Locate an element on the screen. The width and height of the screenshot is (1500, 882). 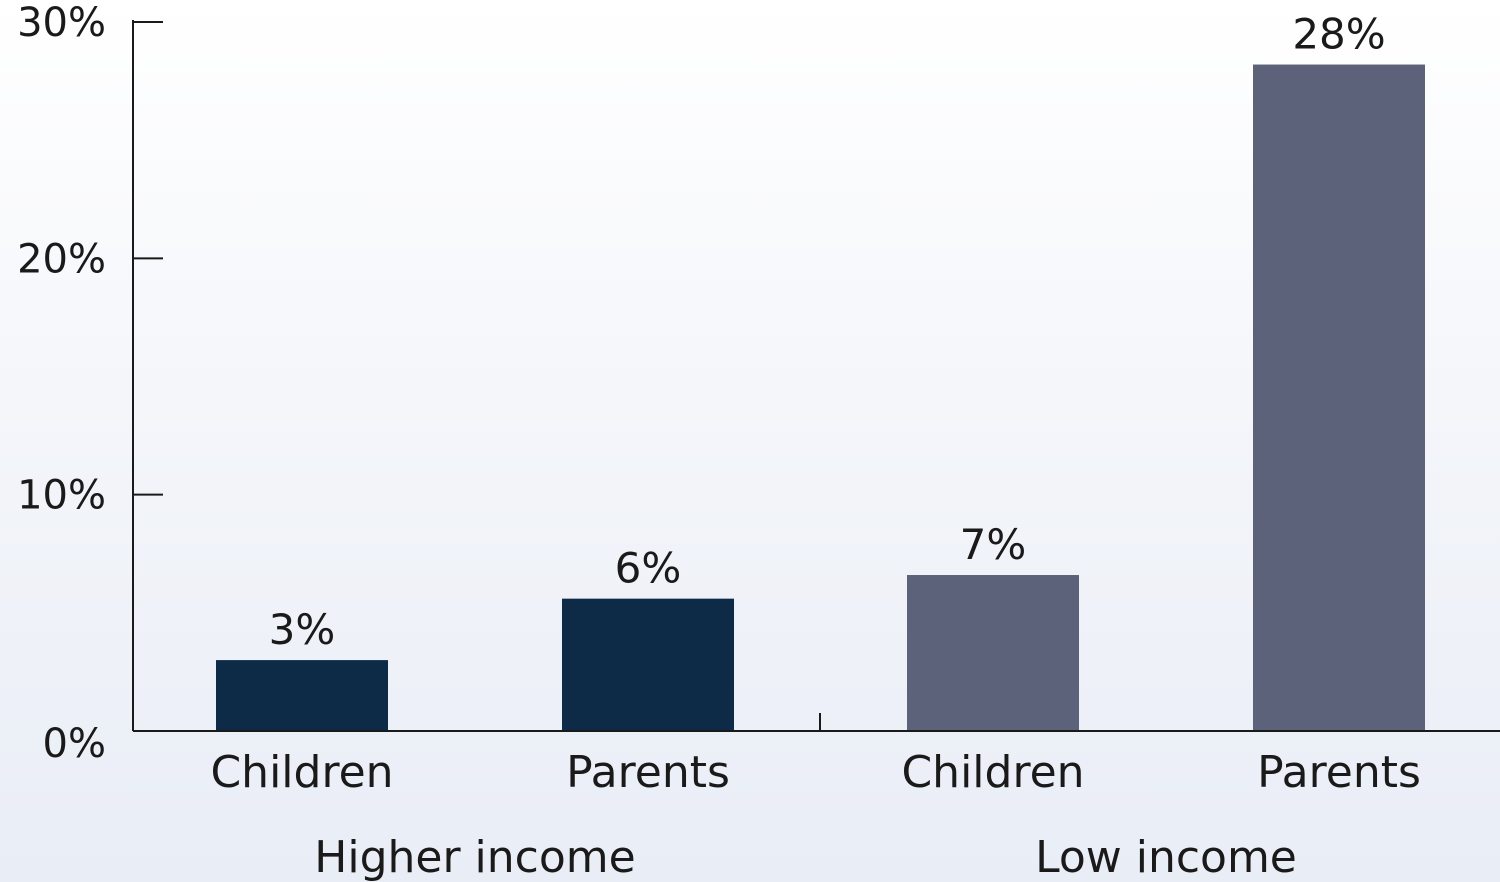
y-tick-label: 30% is located at coordinates (61, 23).